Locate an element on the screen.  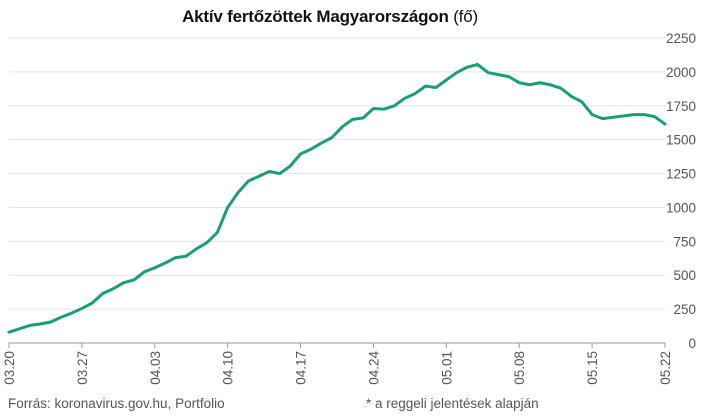
x-tick-label: 04.24 is located at coordinates (373, 368).